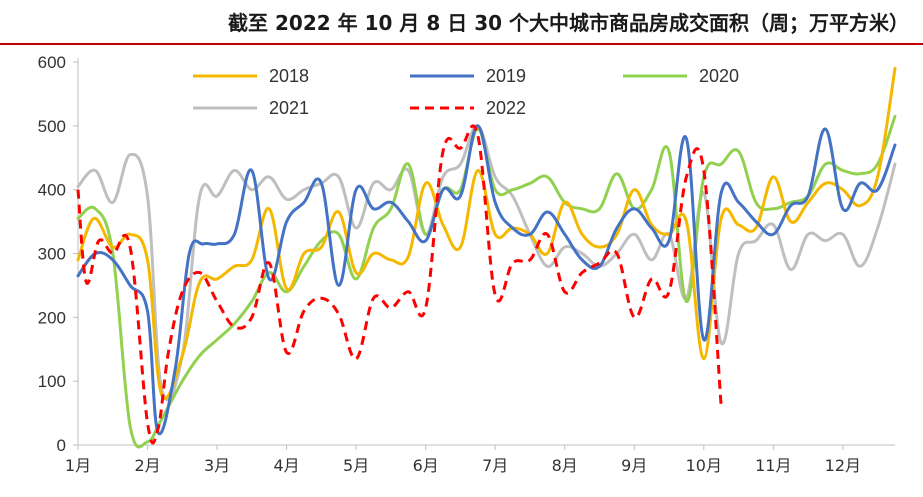 This screenshot has height=497, width=923. What do you see at coordinates (52, 126) in the screenshot?
I see `y-tick-label: 500` at bounding box center [52, 126].